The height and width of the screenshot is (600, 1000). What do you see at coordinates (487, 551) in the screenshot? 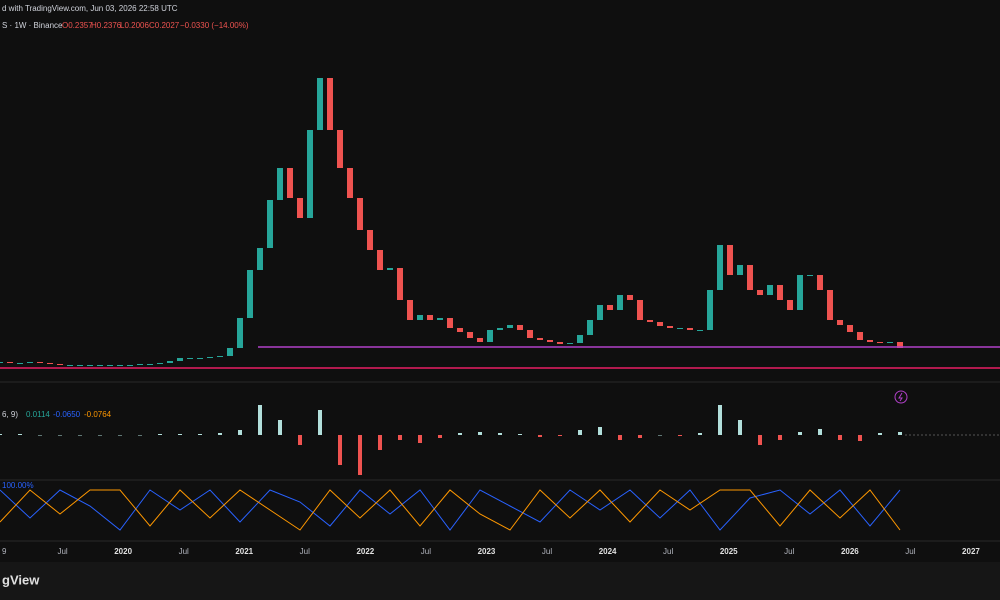
I see `x-tick-label: 2023` at bounding box center [487, 551].